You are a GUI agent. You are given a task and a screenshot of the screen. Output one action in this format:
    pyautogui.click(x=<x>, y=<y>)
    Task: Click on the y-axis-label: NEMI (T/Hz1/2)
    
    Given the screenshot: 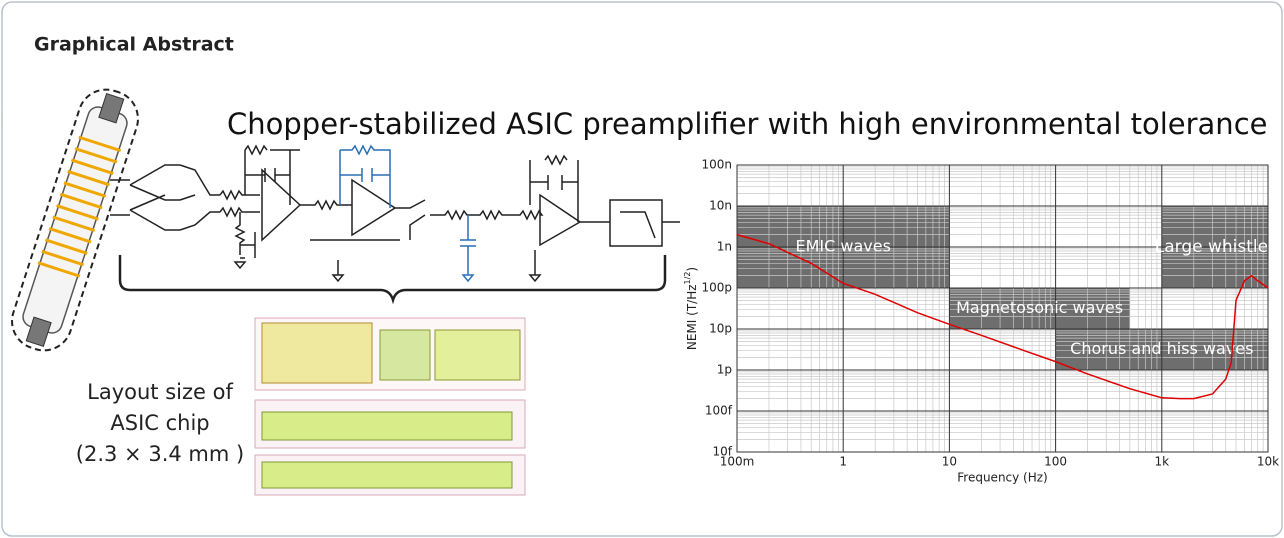 What is the action you would take?
    pyautogui.click(x=691, y=308)
    